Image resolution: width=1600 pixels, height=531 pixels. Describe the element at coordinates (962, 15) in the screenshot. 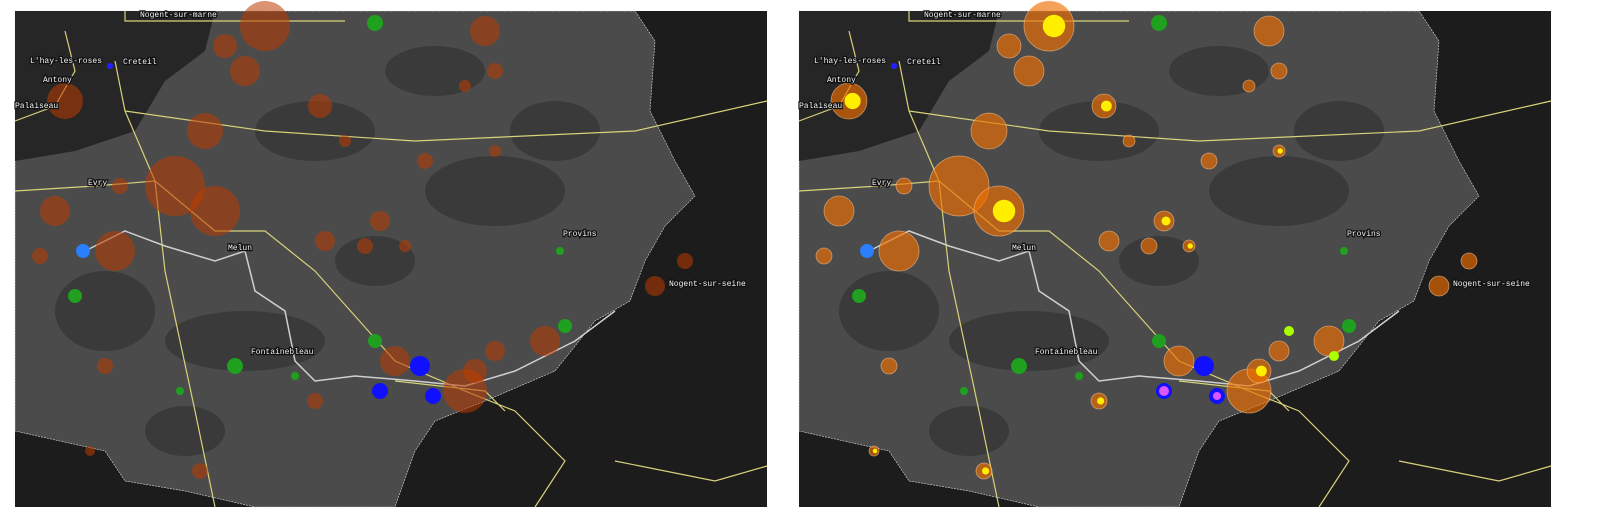

I see `place-label: Nogent-sur-marne` at that location.